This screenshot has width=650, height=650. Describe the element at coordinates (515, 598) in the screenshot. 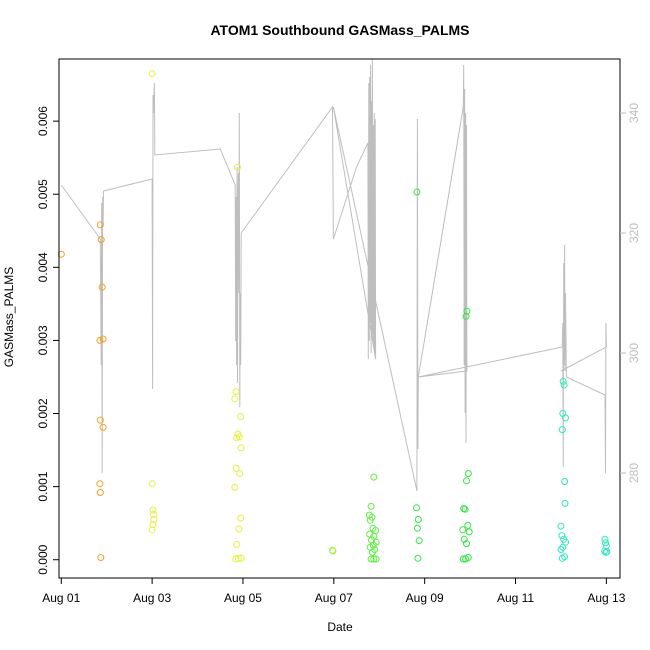

I see `x-tick-label: Aug 11` at that location.